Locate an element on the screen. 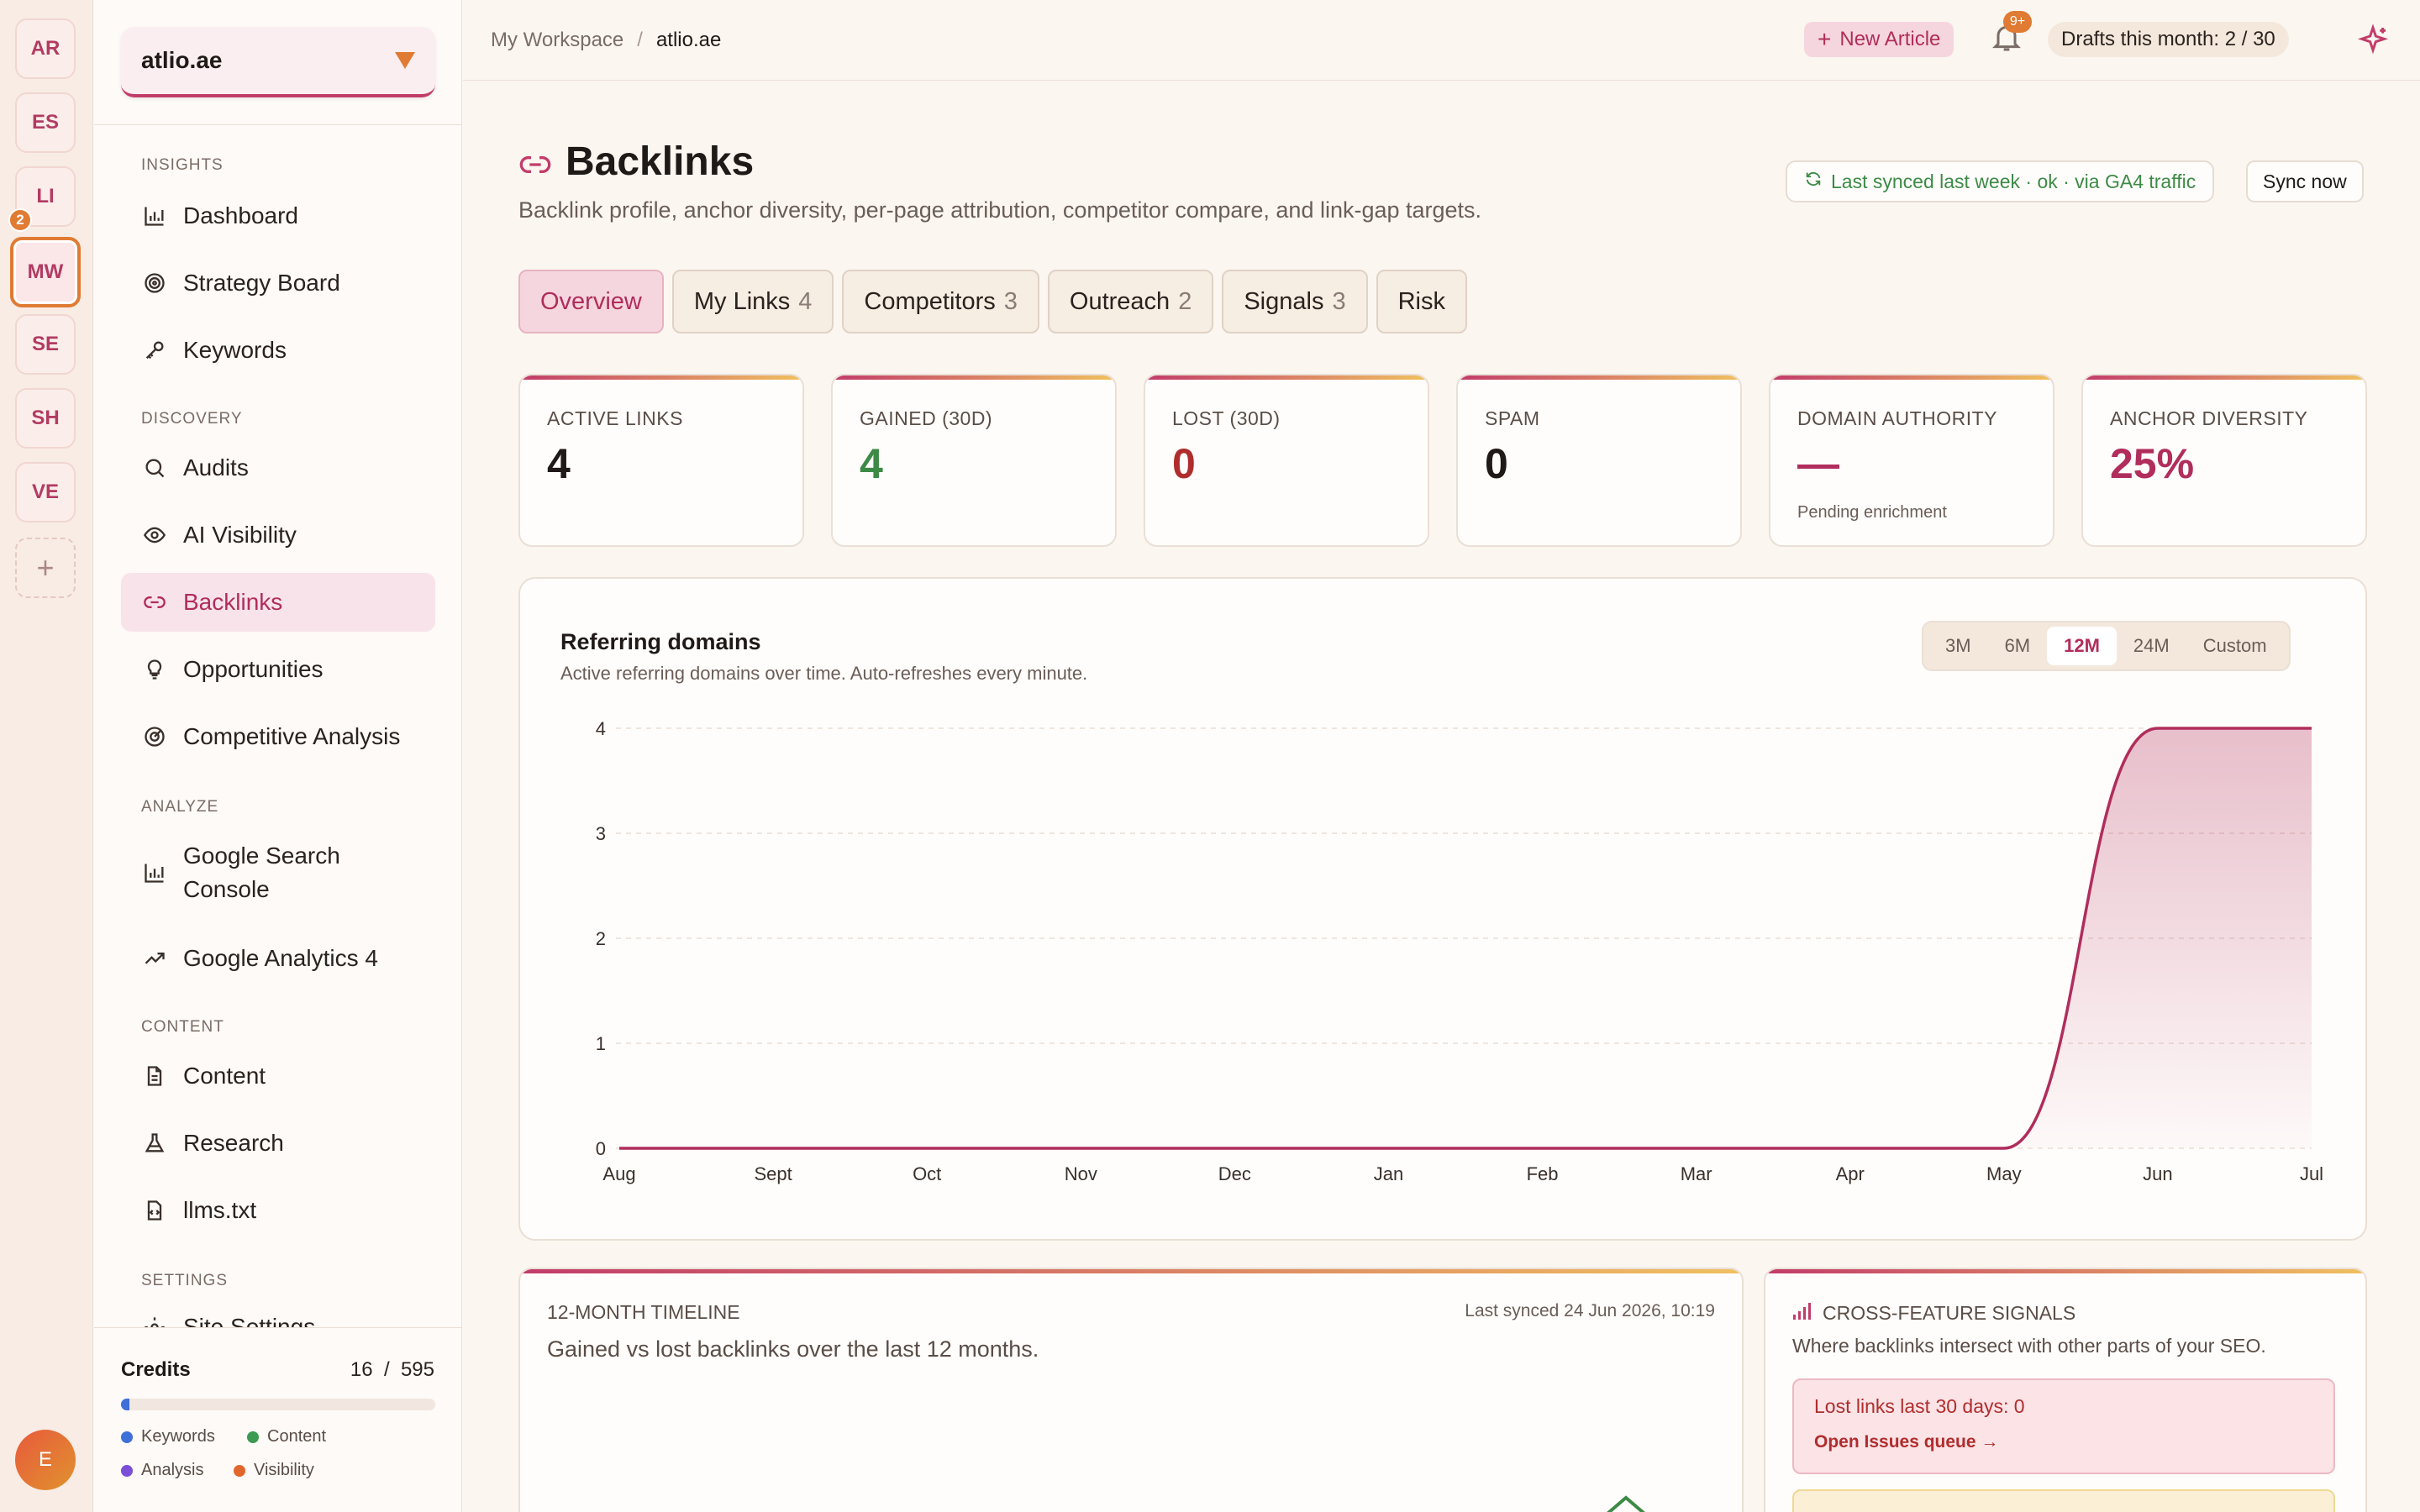  range-custom: Custom is located at coordinates (2234, 645).